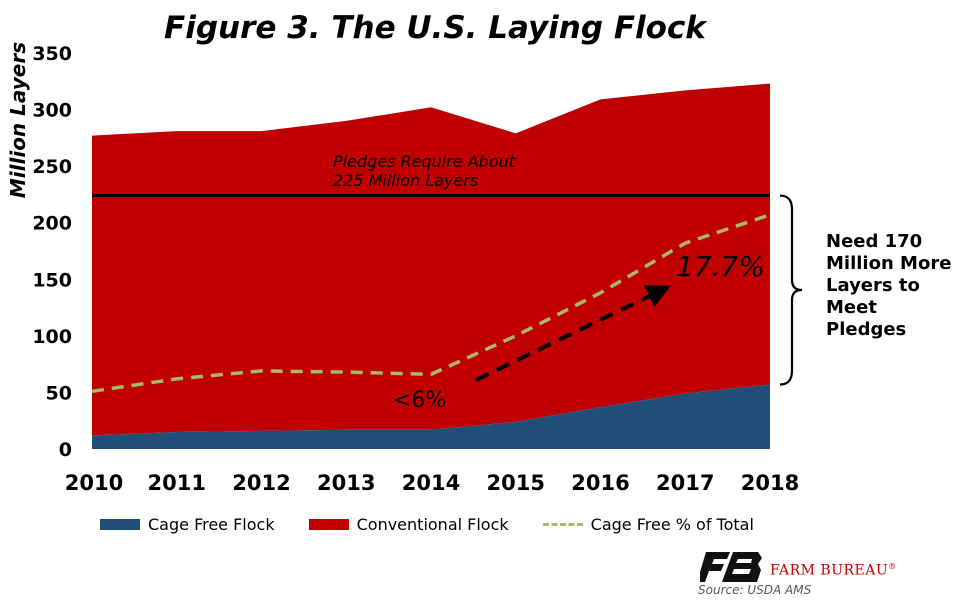 The image size is (963, 603). Describe the element at coordinates (892, 566) in the screenshot. I see `brand-mark: ®` at that location.